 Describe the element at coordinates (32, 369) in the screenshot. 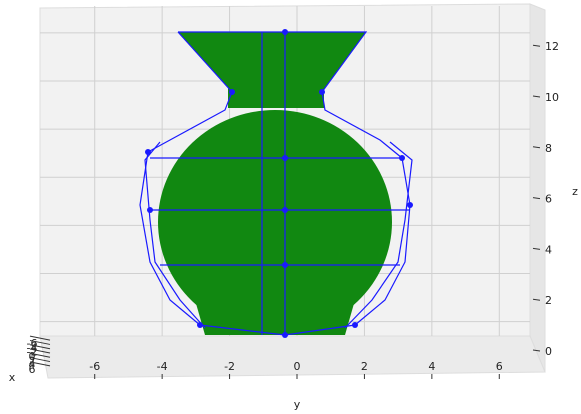

I see `x-tick-label: 6` at that location.